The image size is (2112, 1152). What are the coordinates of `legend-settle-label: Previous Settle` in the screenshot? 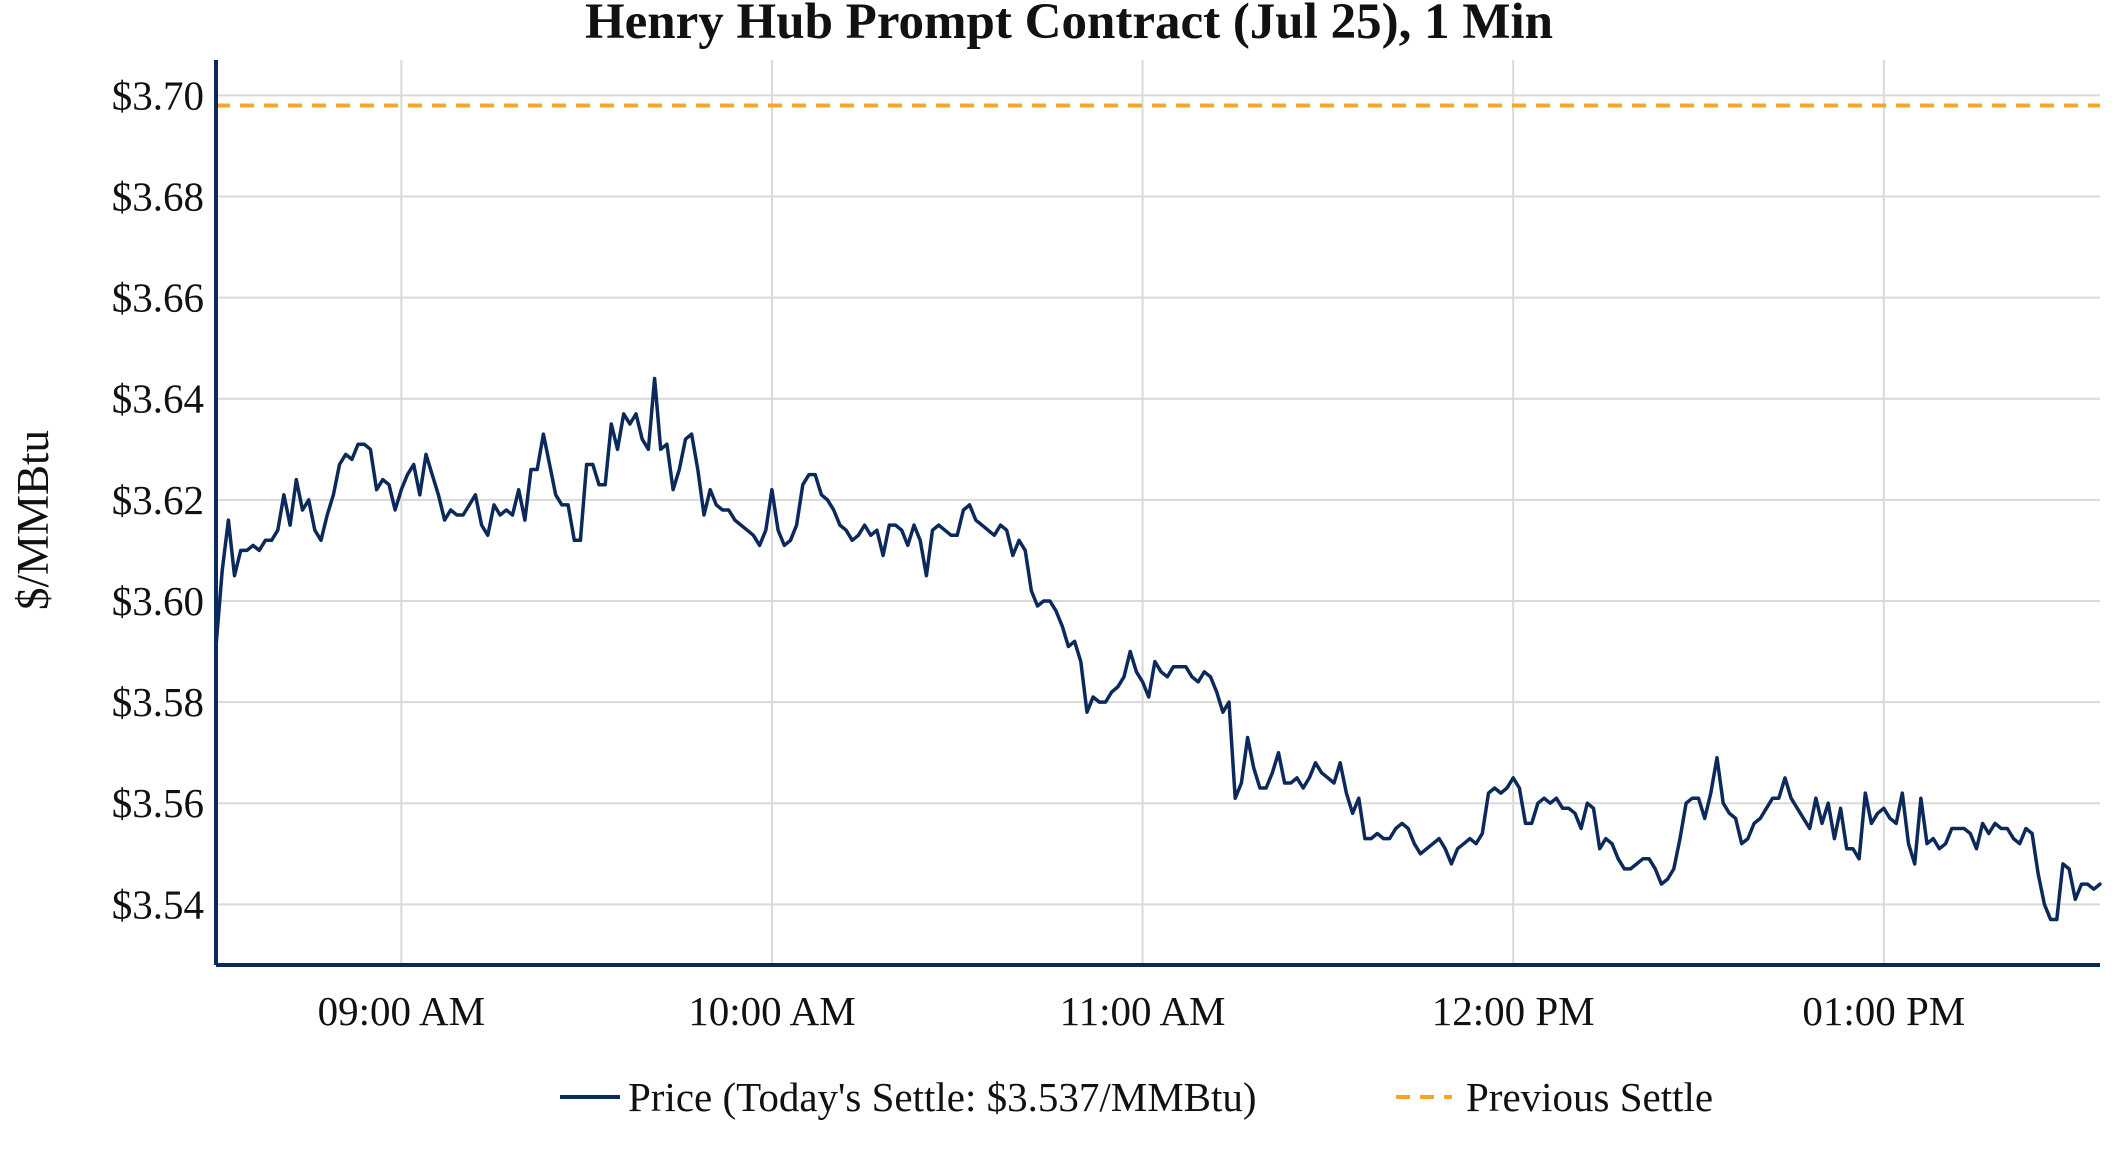 It's located at (1589, 1097).